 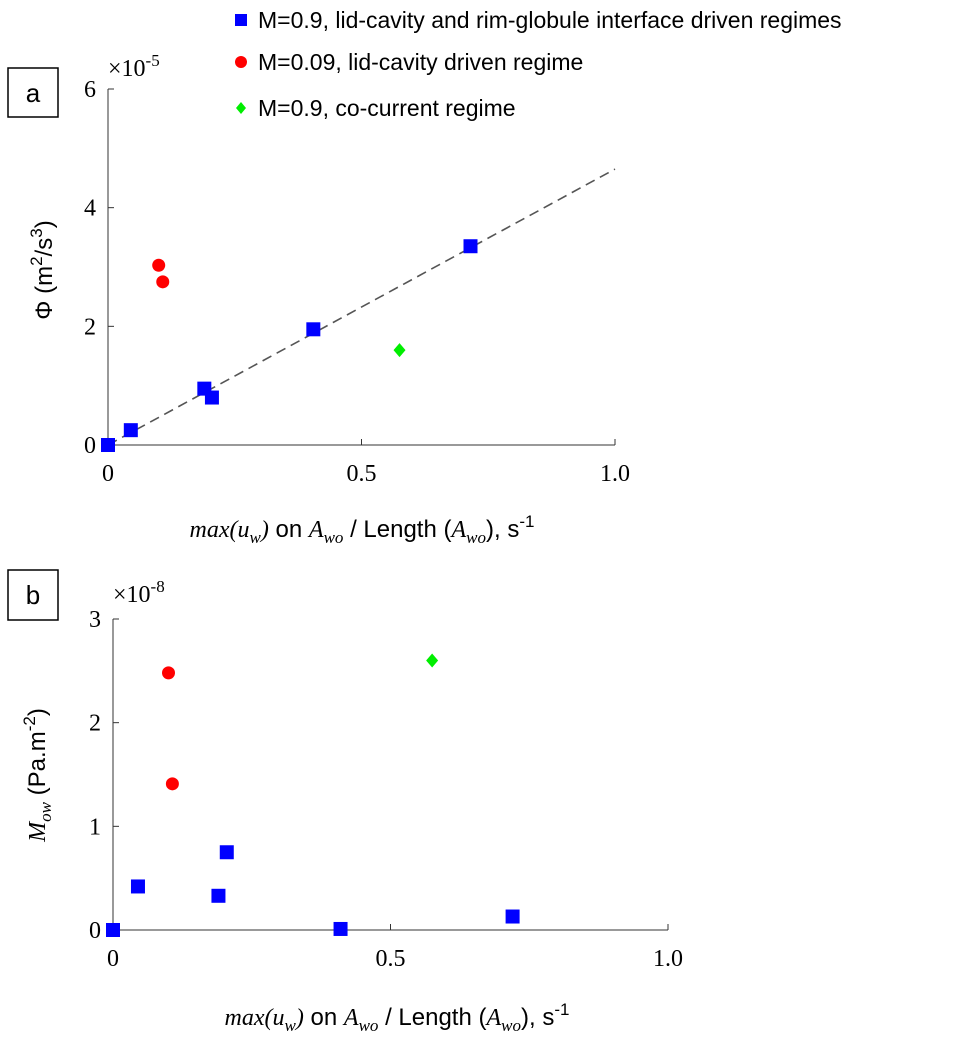 I want to click on legend-marker-circle, so click(x=241, y=62).